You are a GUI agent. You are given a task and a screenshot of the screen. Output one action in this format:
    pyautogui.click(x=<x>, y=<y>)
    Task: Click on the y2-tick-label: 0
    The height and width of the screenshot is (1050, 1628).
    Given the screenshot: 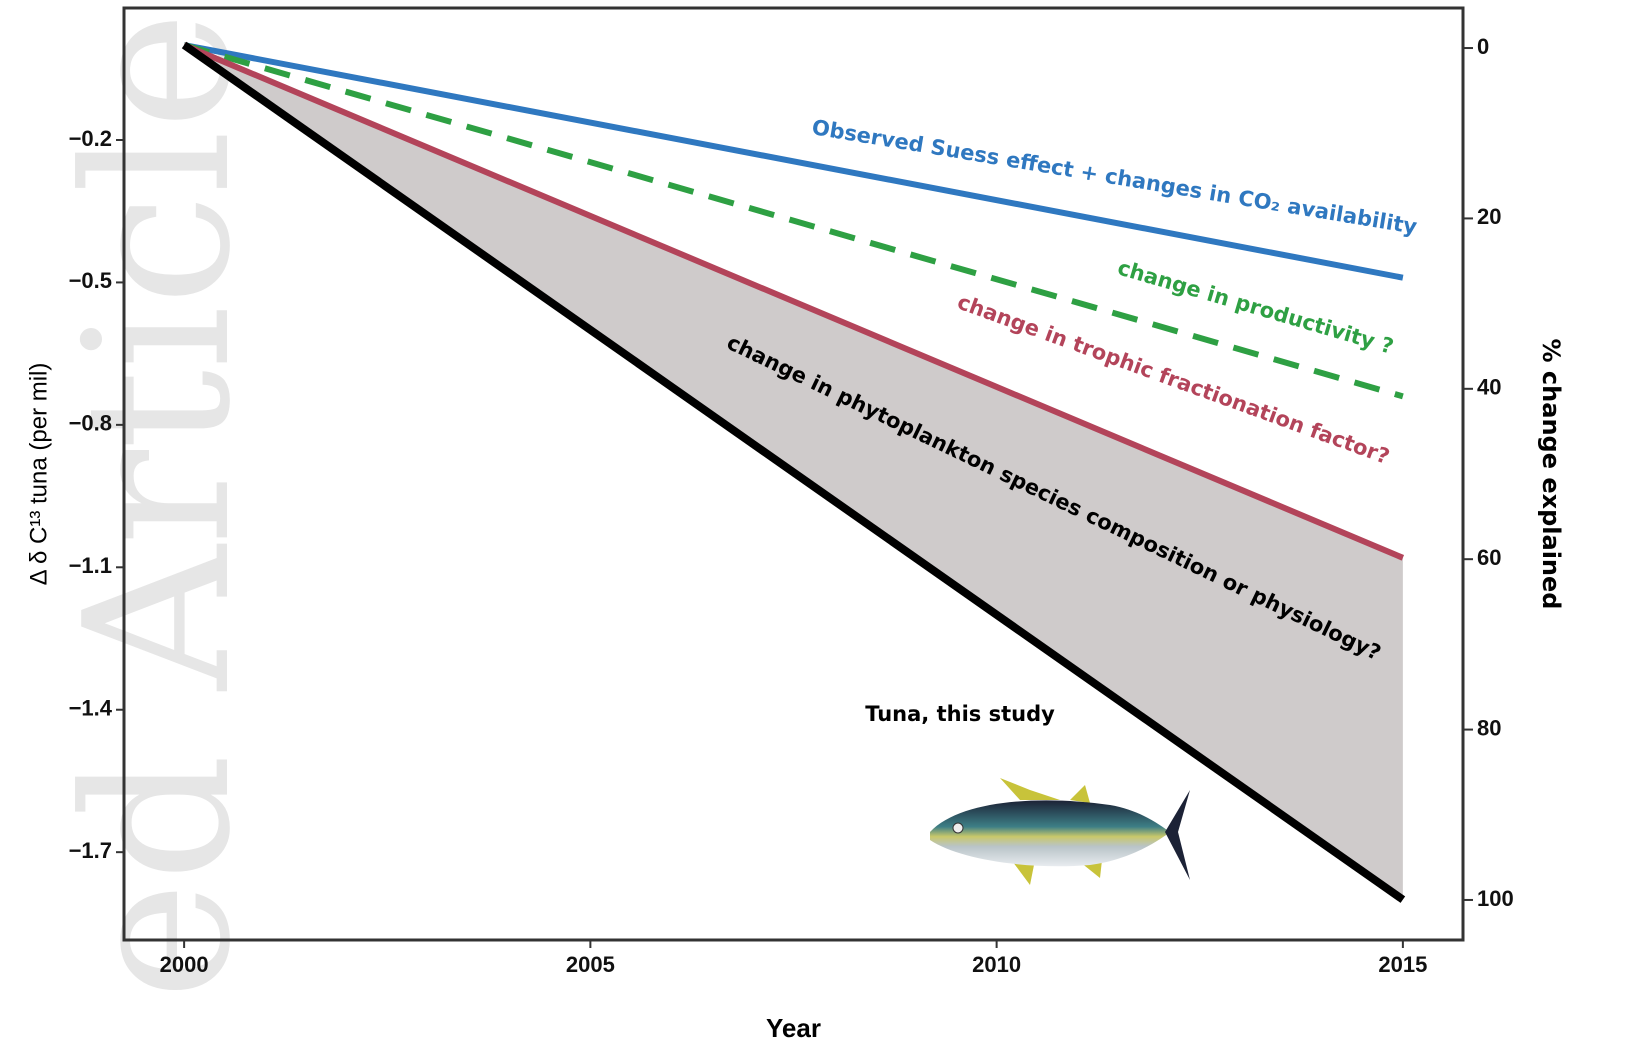 What is the action you would take?
    pyautogui.click(x=1483, y=46)
    